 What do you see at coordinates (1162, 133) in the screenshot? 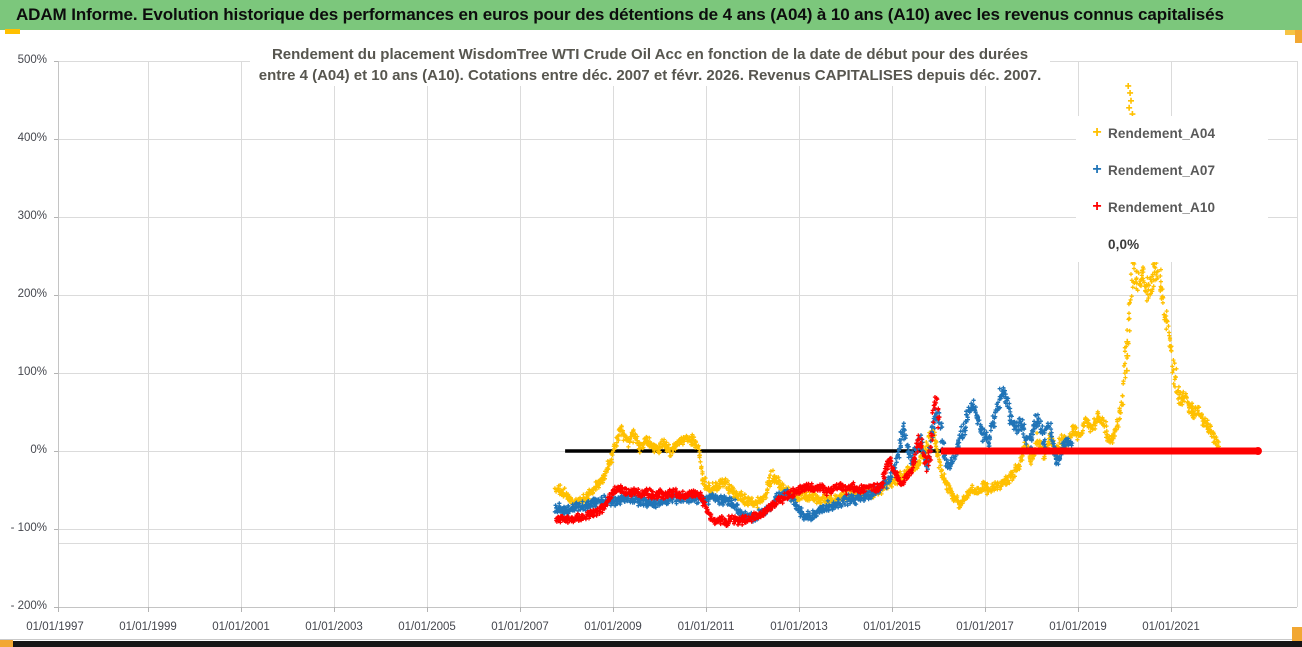
I see `legend-label: Rendement_A04` at bounding box center [1162, 133].